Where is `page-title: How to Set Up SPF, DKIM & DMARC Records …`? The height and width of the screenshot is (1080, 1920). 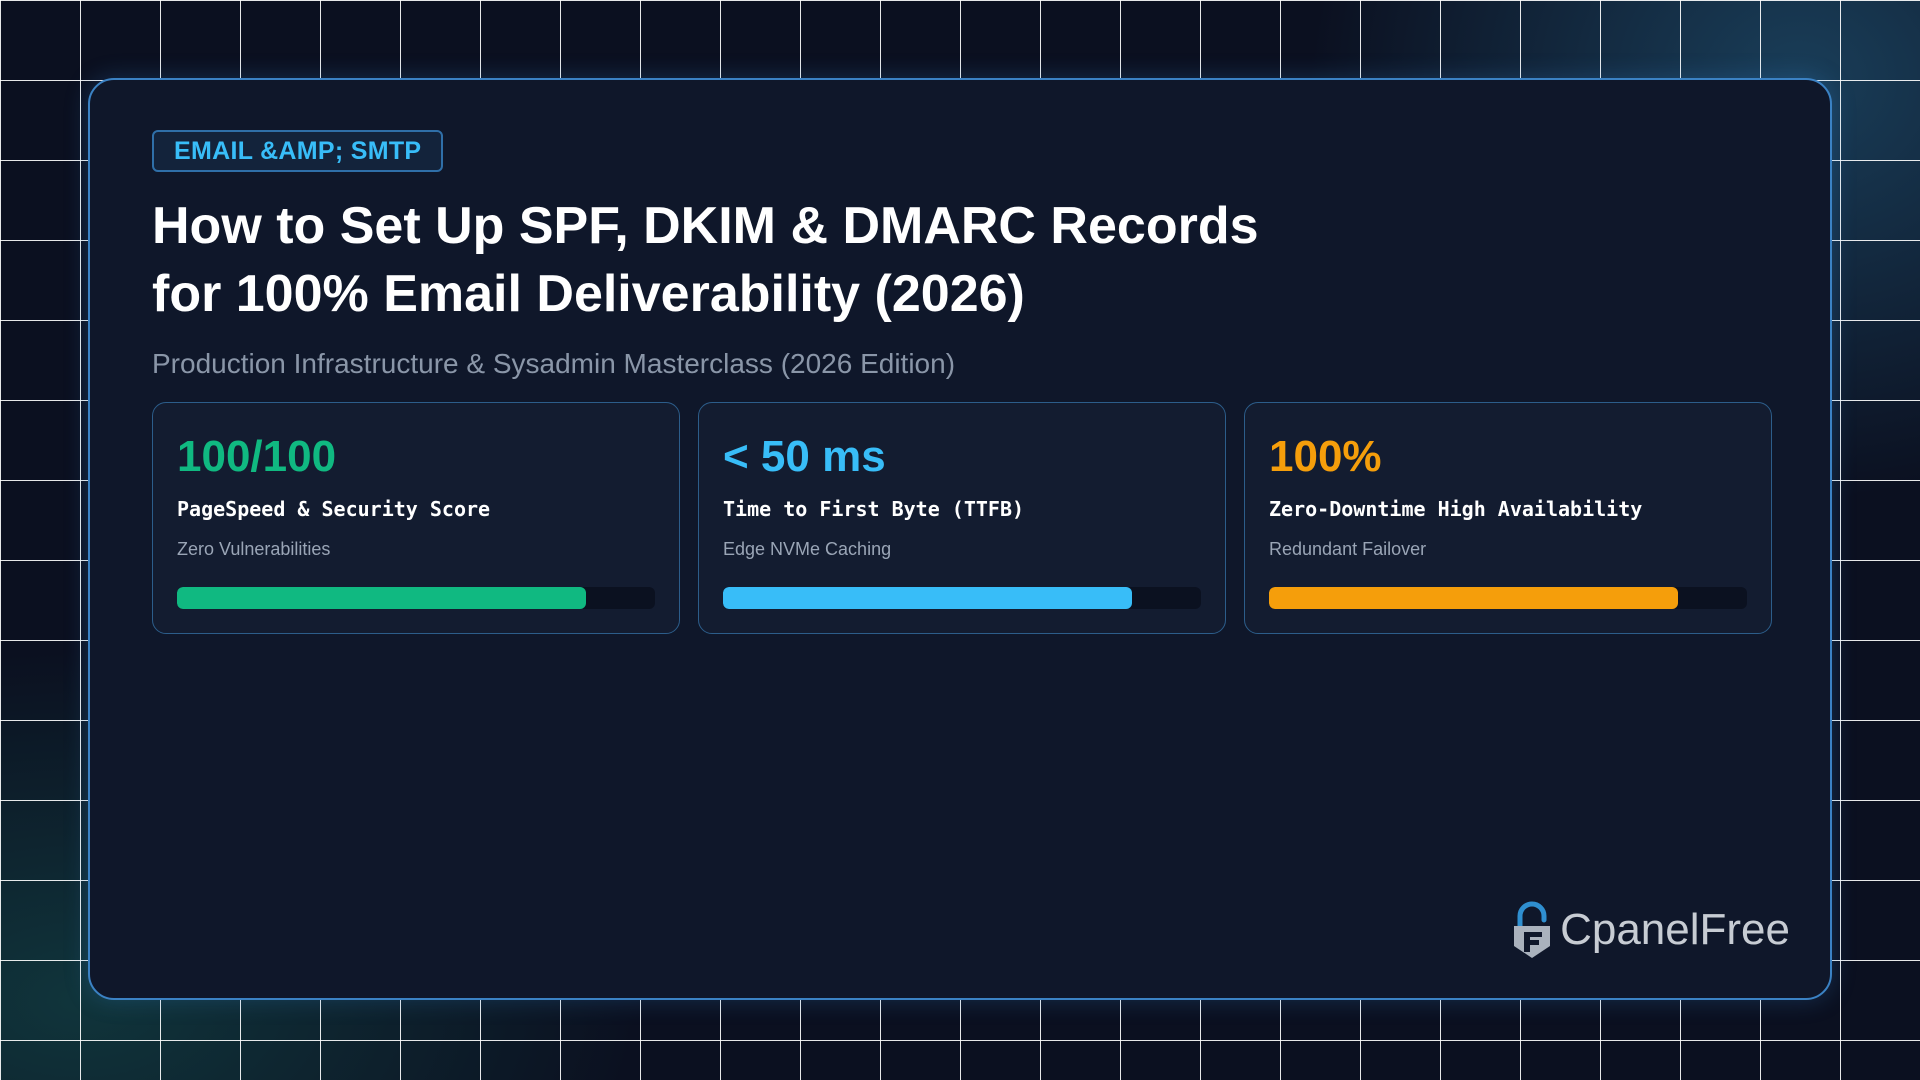 page-title: How to Set Up SPF, DKIM & DMARC Records … is located at coordinates (852, 260).